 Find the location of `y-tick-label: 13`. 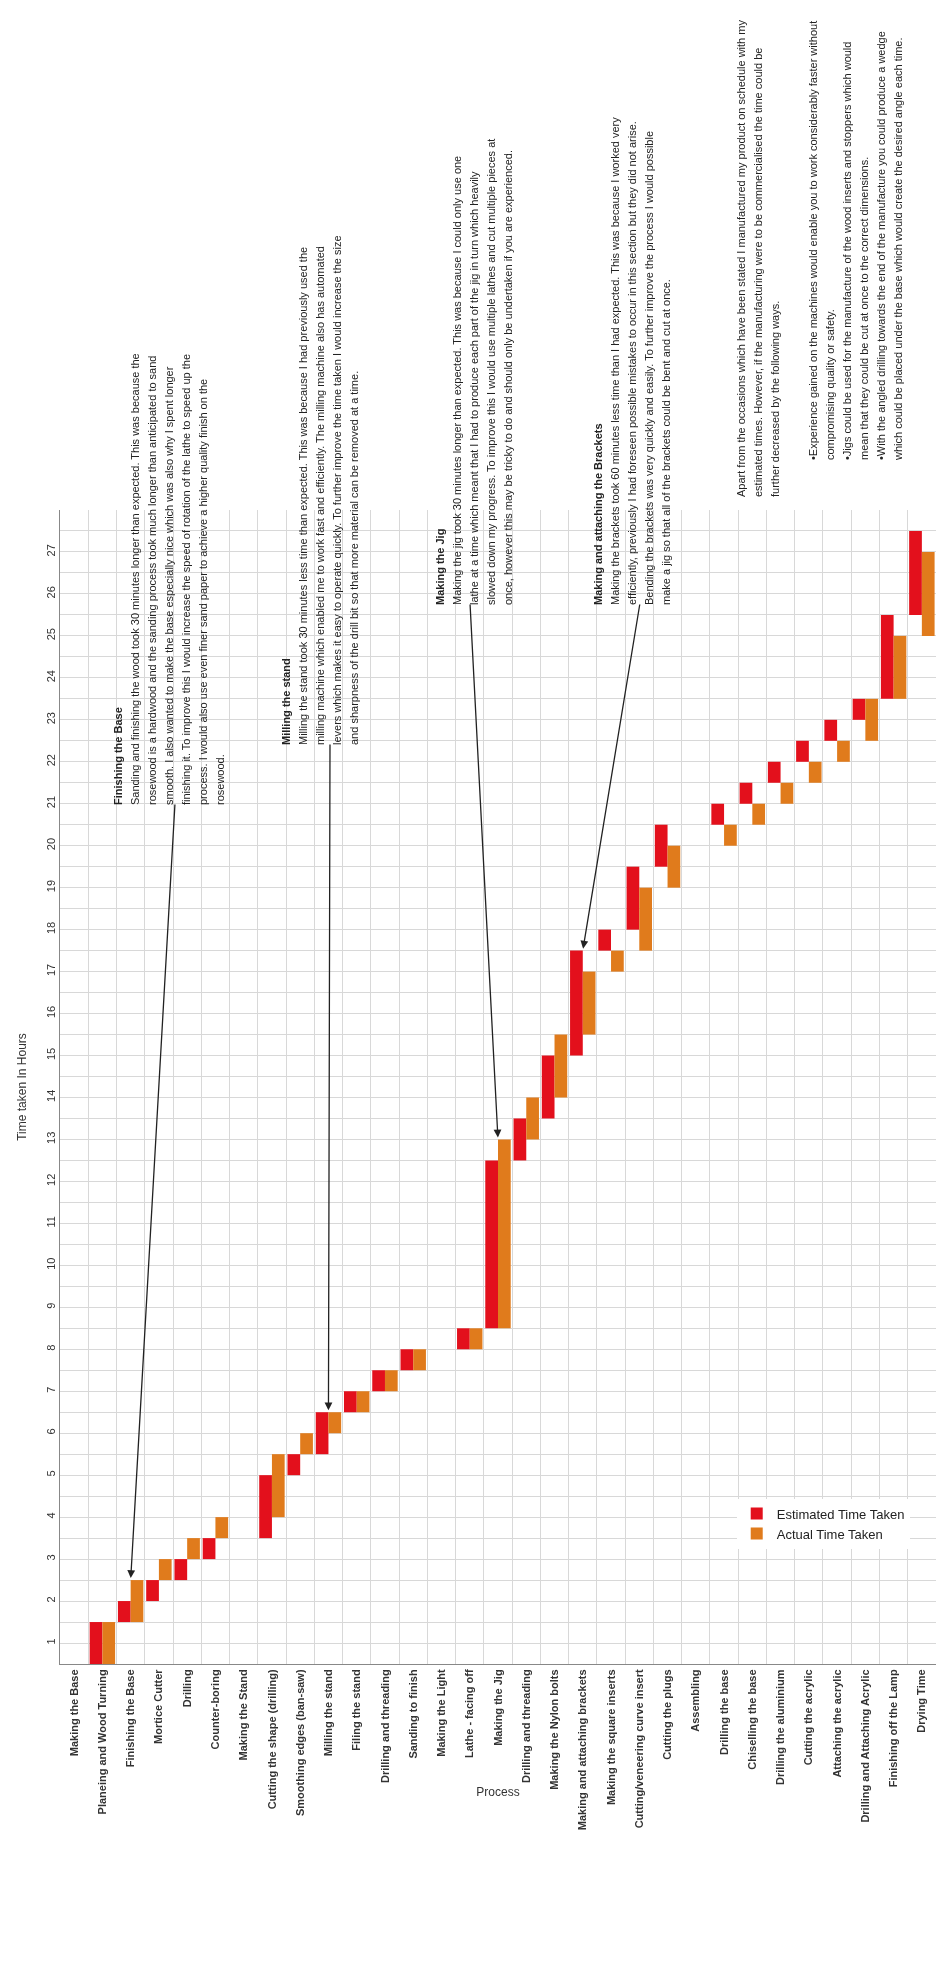

y-tick-label: 13 is located at coordinates (50, 1137).